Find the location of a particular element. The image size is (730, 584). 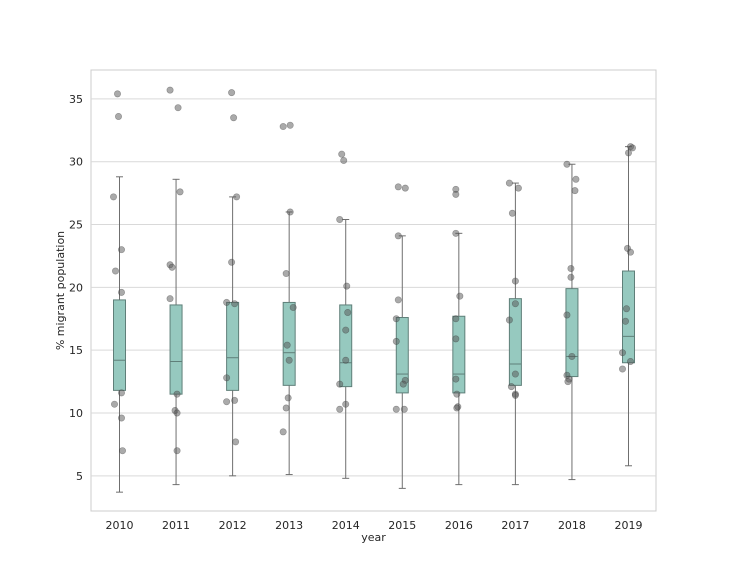

y-tick-label: 20 is located at coordinates (76, 287).